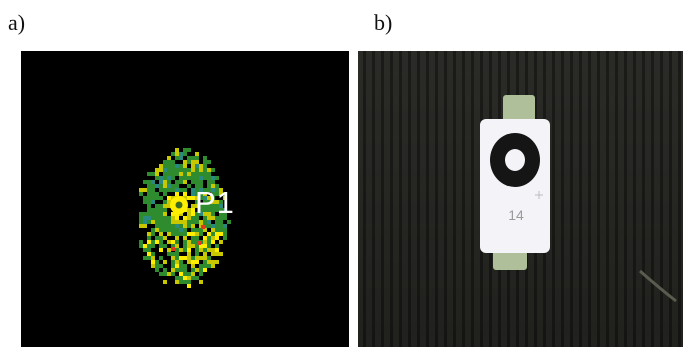 The image size is (683, 349). I want to click on marker-hole, so click(515, 160).